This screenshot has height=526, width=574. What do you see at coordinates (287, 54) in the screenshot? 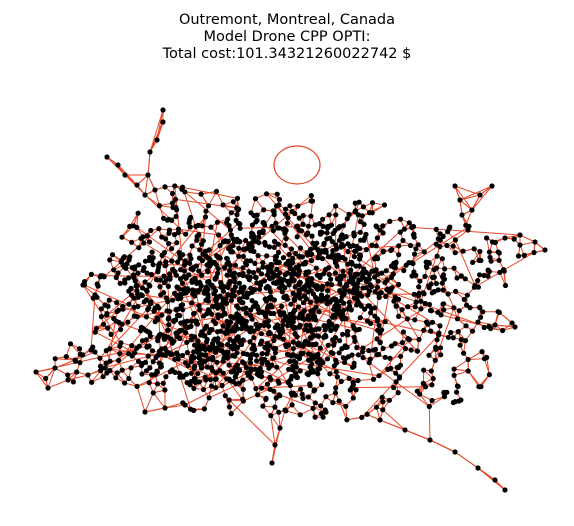
I see `title-line-cost: Total cost:101.34321260022742 $` at bounding box center [287, 54].